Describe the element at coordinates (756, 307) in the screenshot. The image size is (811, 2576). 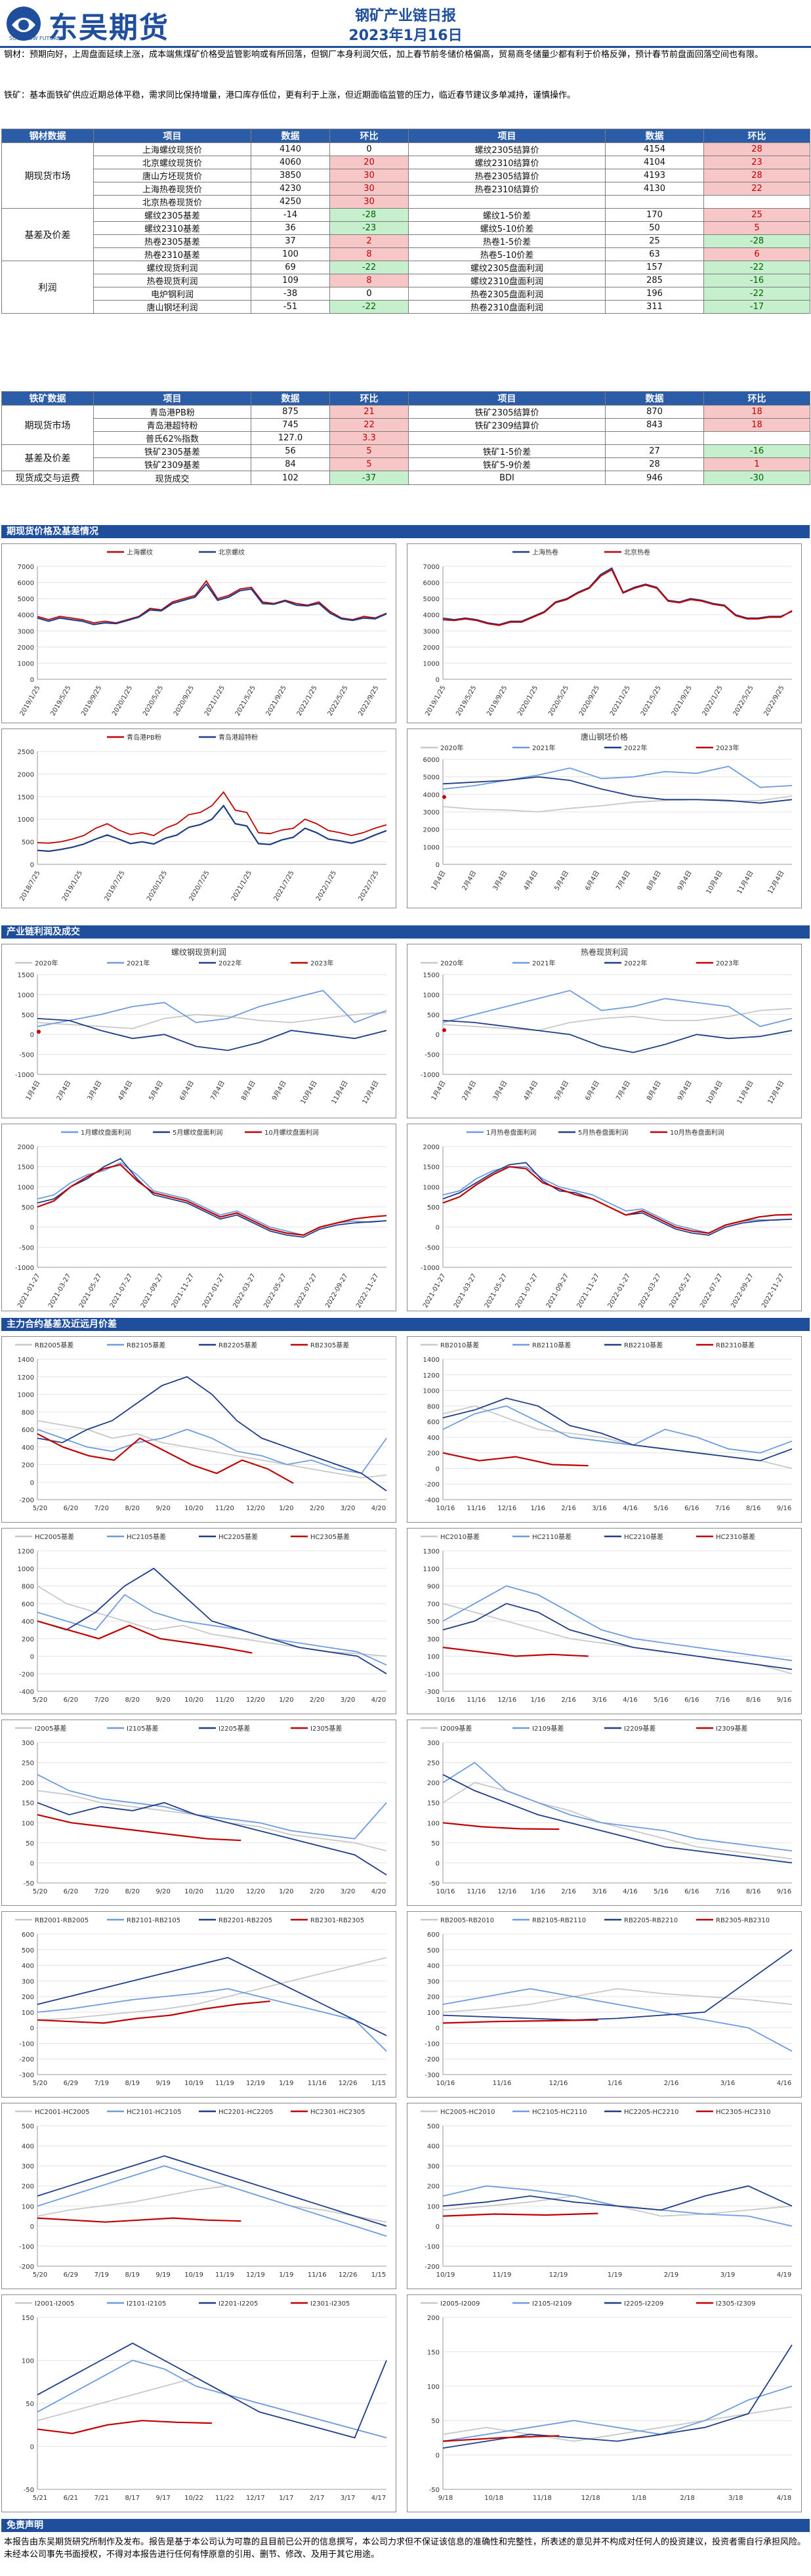
I see `change-cell: -17` at that location.